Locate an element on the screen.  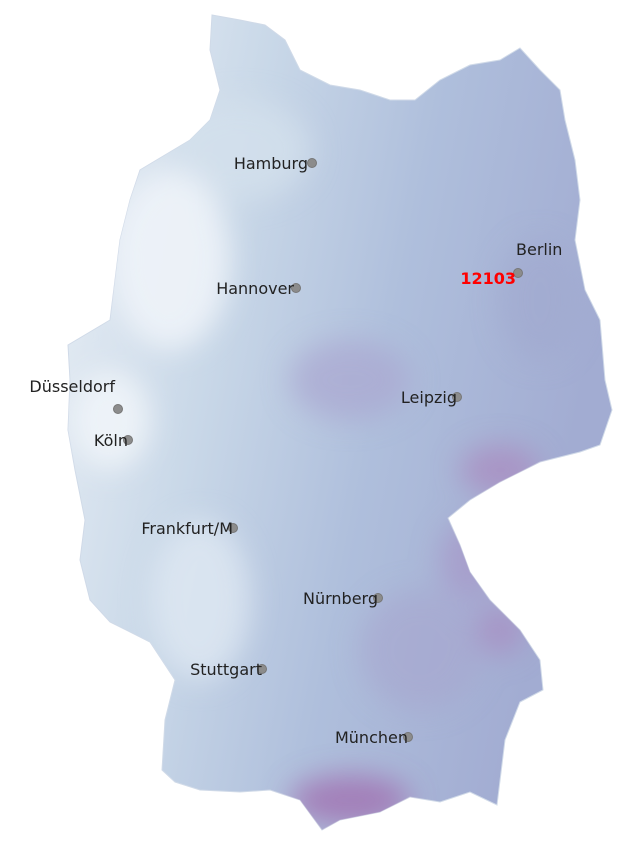
city-label: Berlin is located at coordinates (539, 249).